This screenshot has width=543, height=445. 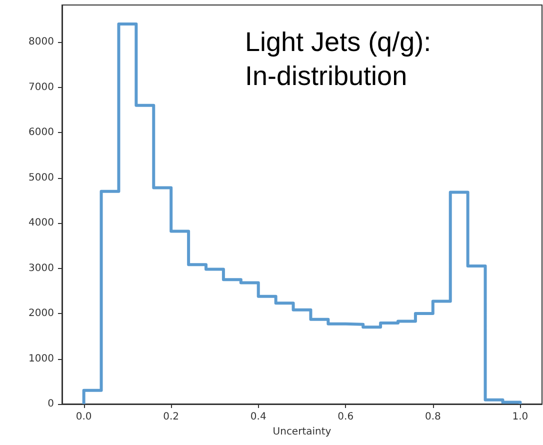 I want to click on x-tick-label: 0.6, so click(x=346, y=417).